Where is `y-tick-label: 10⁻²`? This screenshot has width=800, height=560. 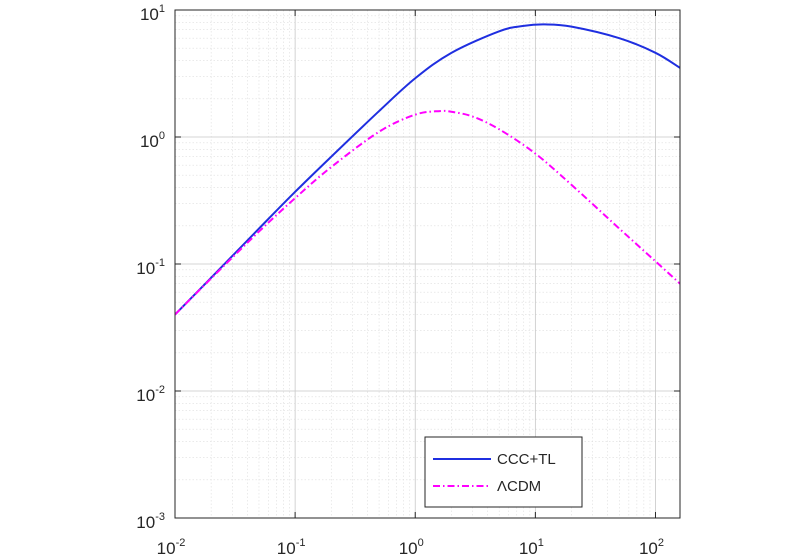
y-tick-label: 10⁻² is located at coordinates (150, 394).